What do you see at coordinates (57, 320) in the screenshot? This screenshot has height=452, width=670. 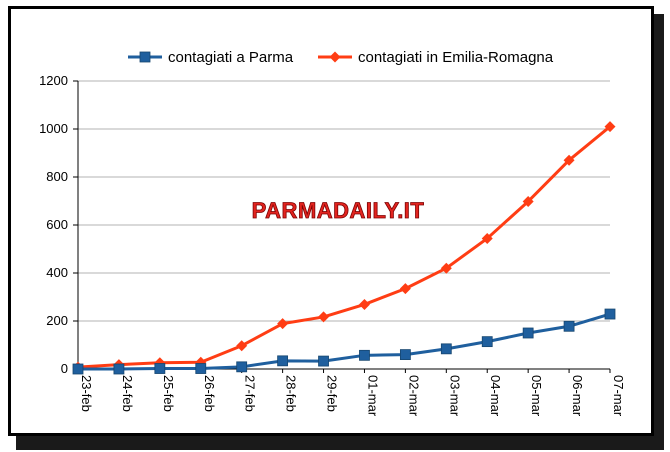 I see `y-tick-label: 200` at bounding box center [57, 320].